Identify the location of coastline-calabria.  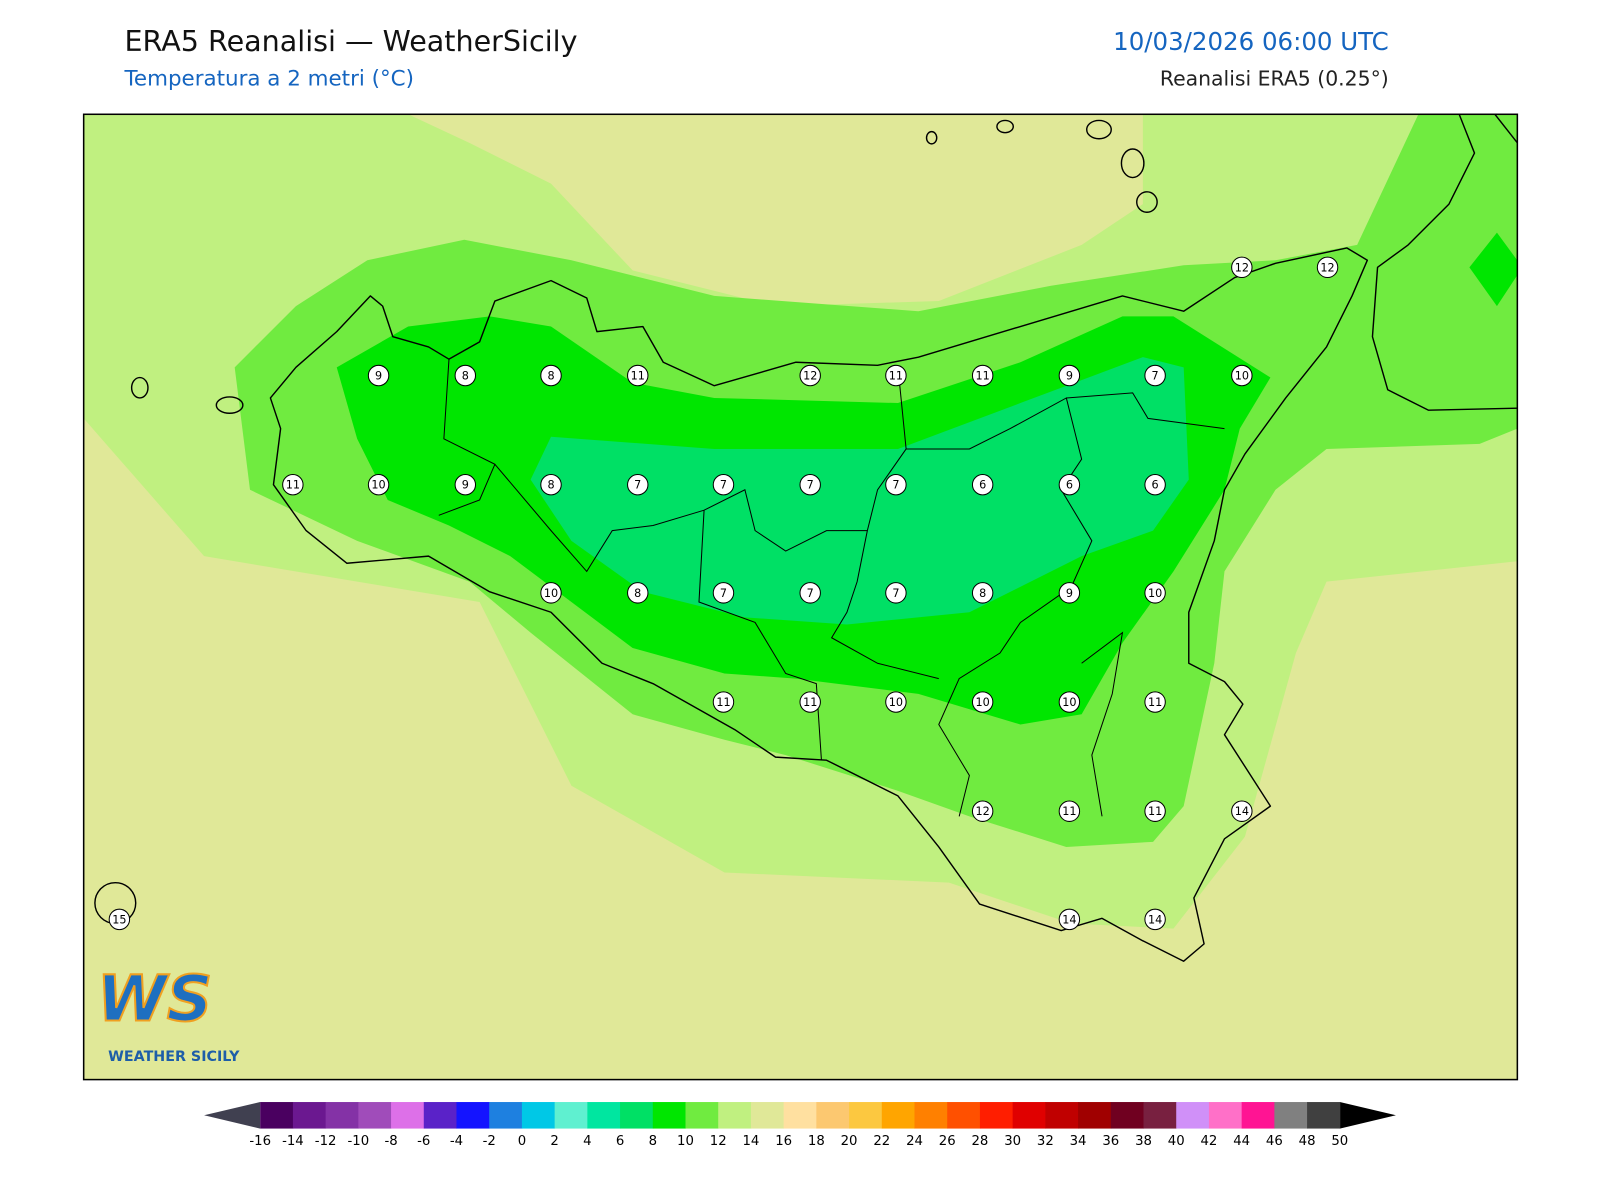
(1506, 129).